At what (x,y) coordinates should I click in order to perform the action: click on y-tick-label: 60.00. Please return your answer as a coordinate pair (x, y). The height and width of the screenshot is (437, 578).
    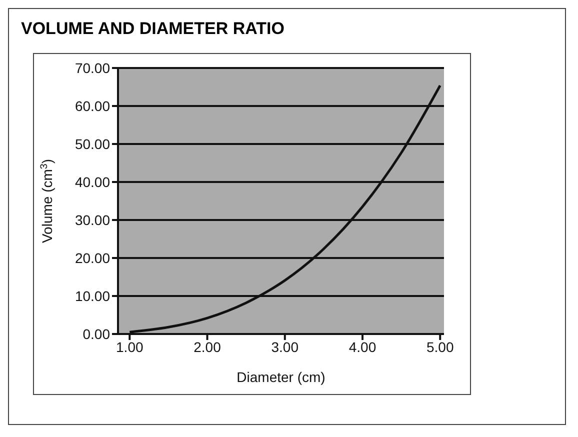
    Looking at the image, I should click on (92, 106).